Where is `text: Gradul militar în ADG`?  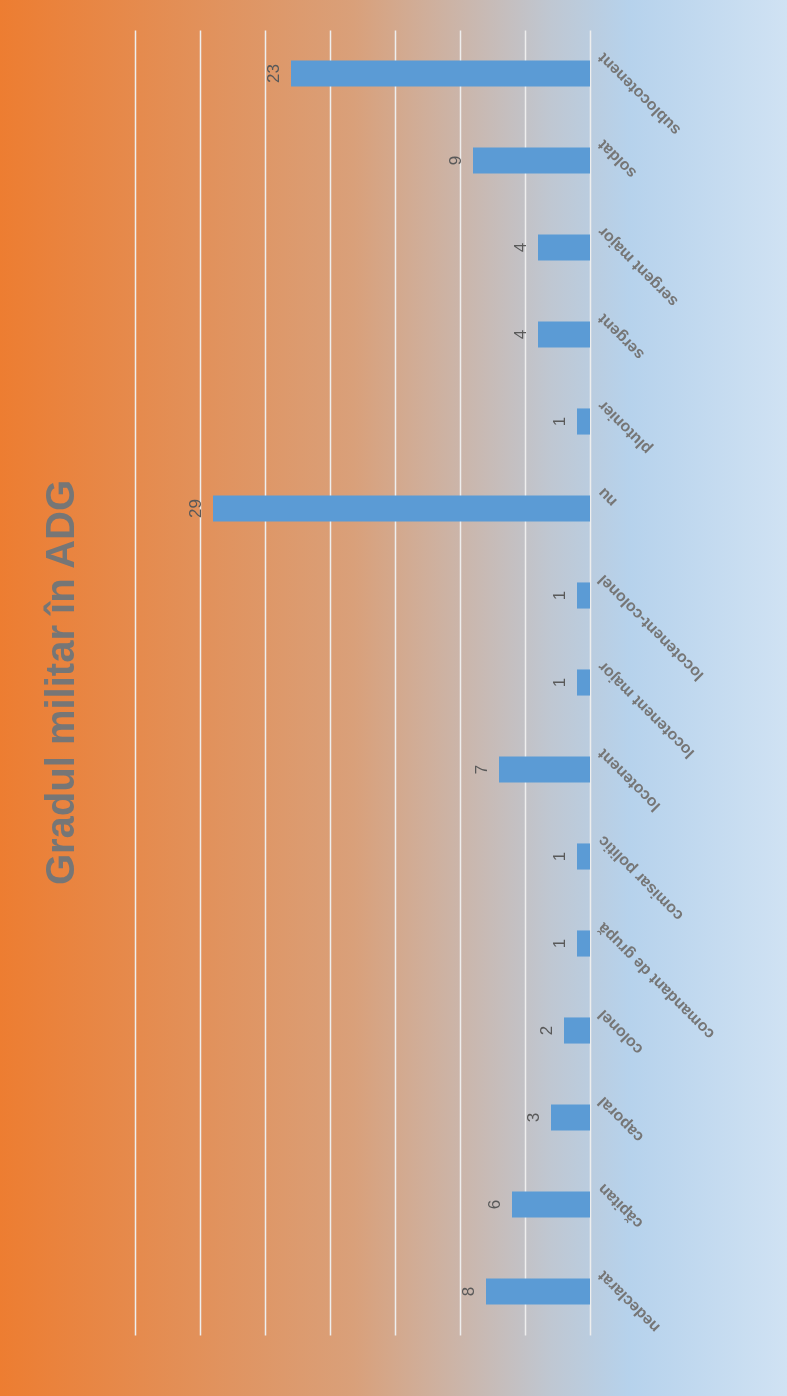
text: Gradul militar în ADG is located at coordinates (60, 682).